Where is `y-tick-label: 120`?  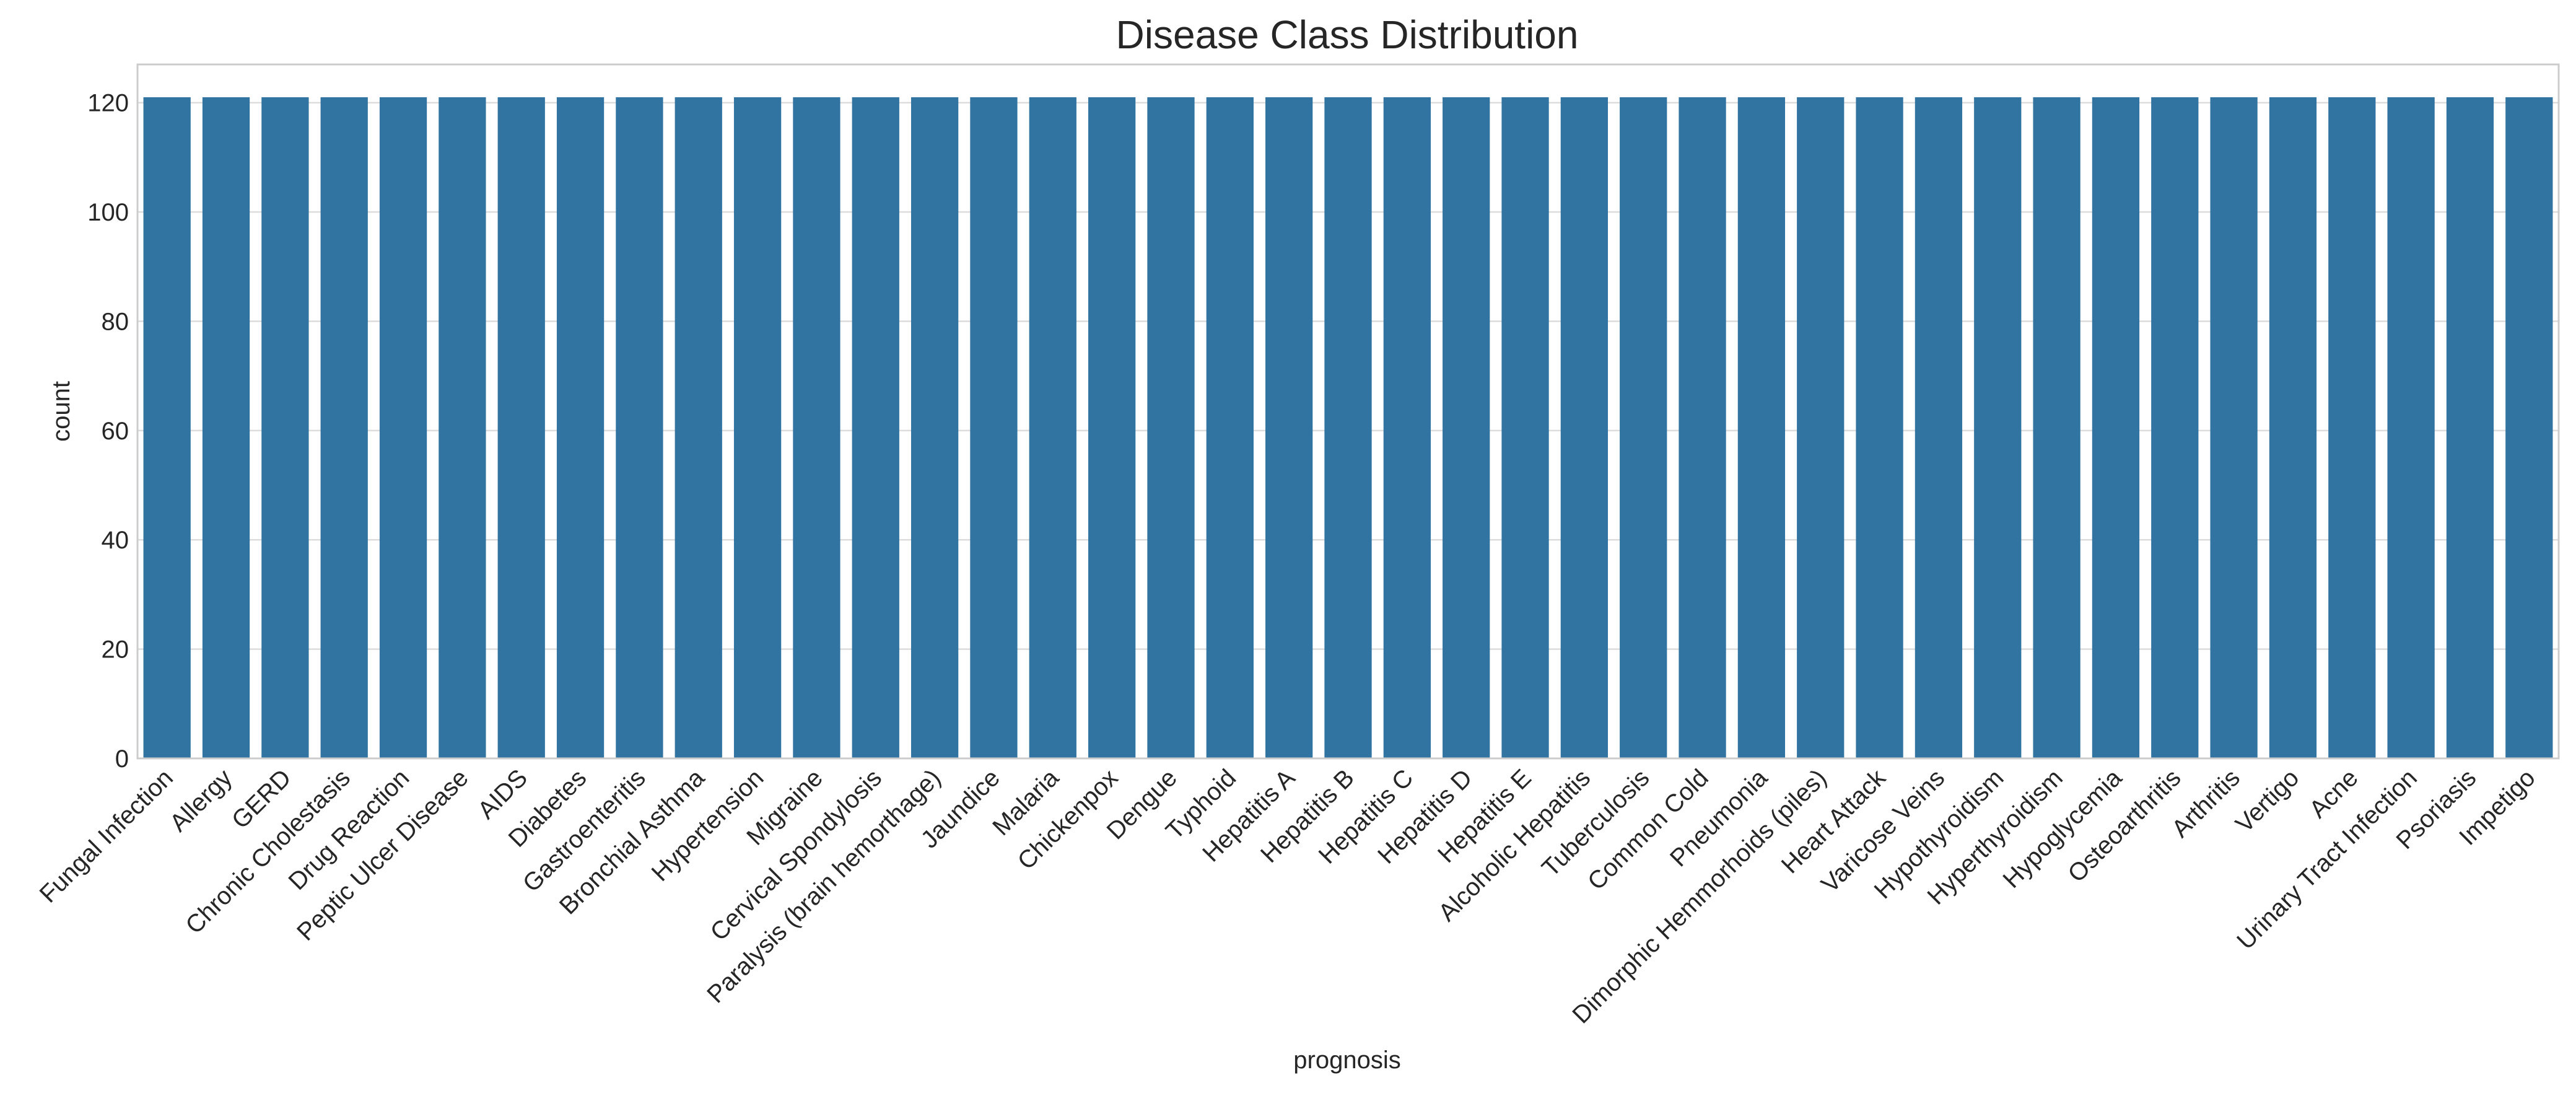 y-tick-label: 120 is located at coordinates (108, 103).